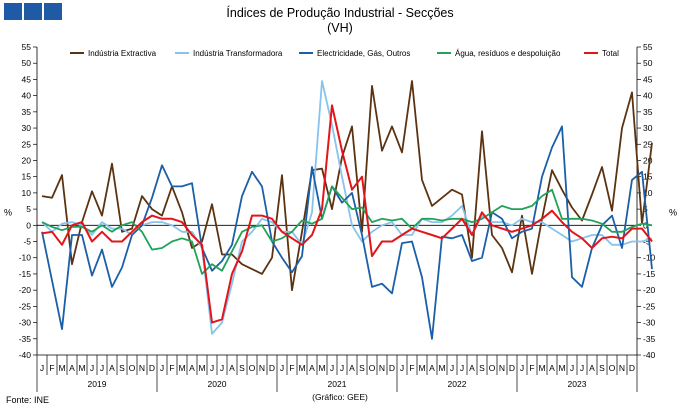  Describe the element at coordinates (577, 384) in the screenshot. I see `x-tick-label-year: 2023` at that location.